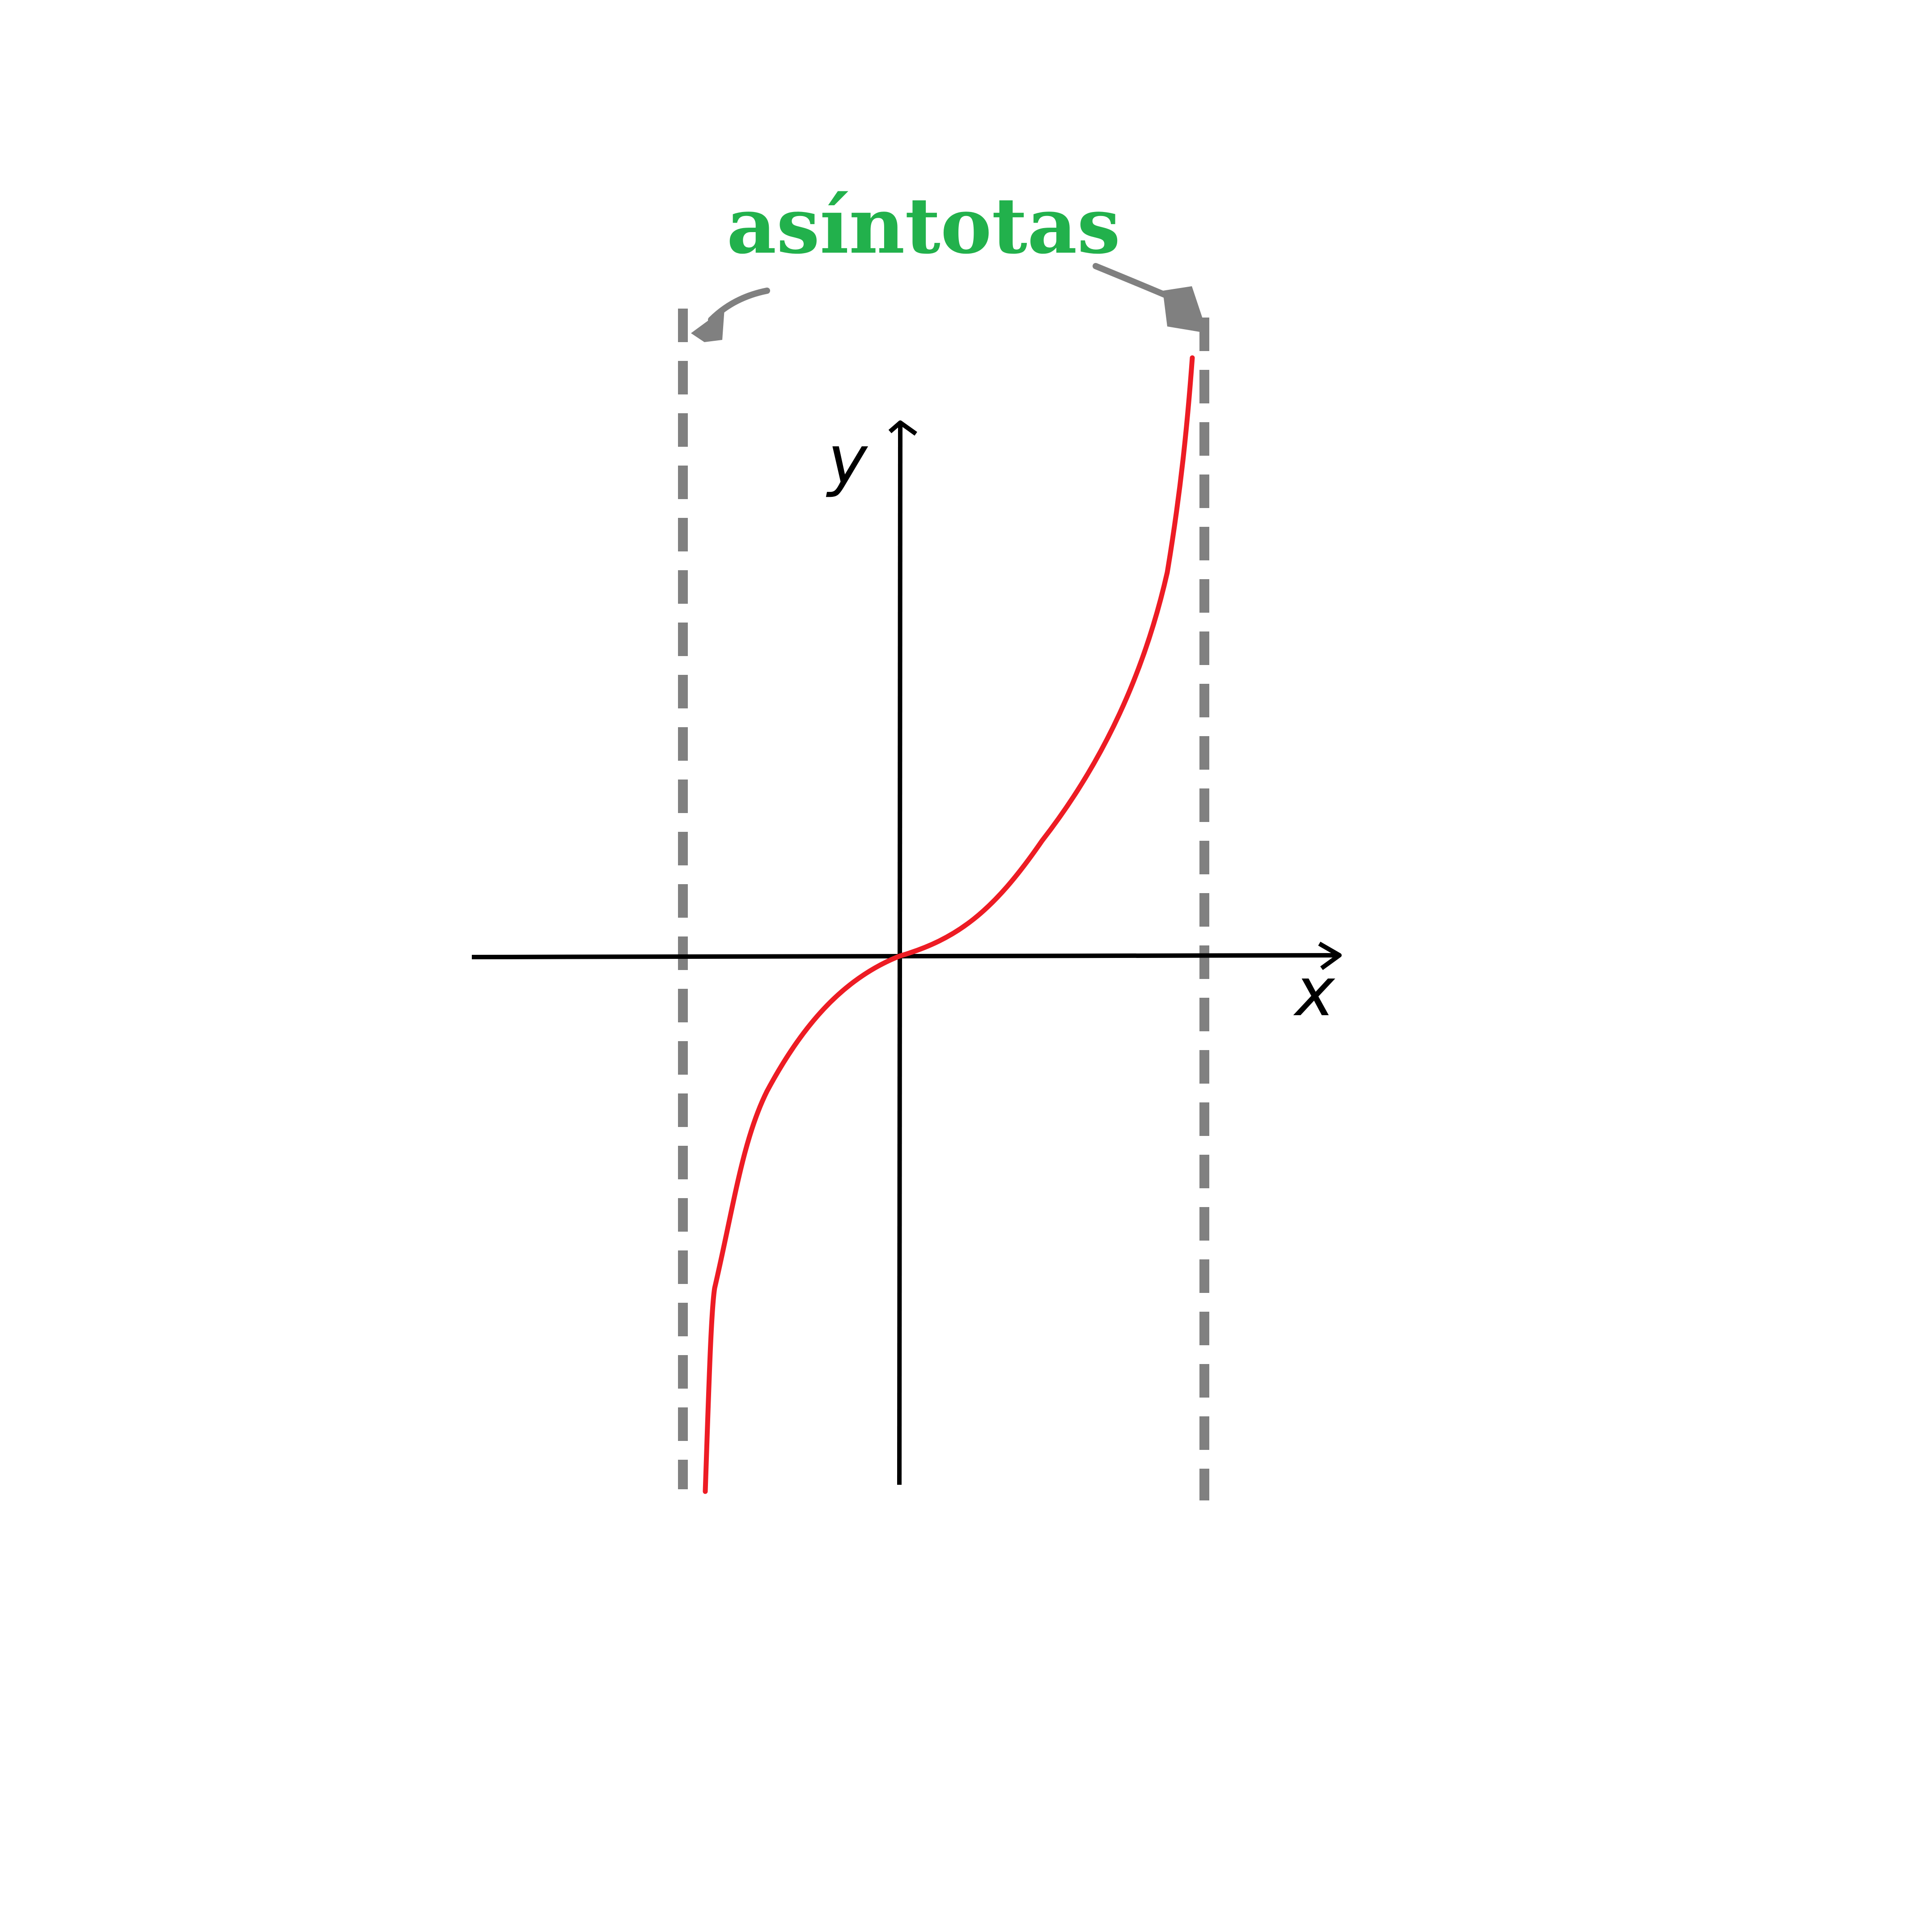  I want to click on right-pointer-arrowhead, so click(1185, 309).